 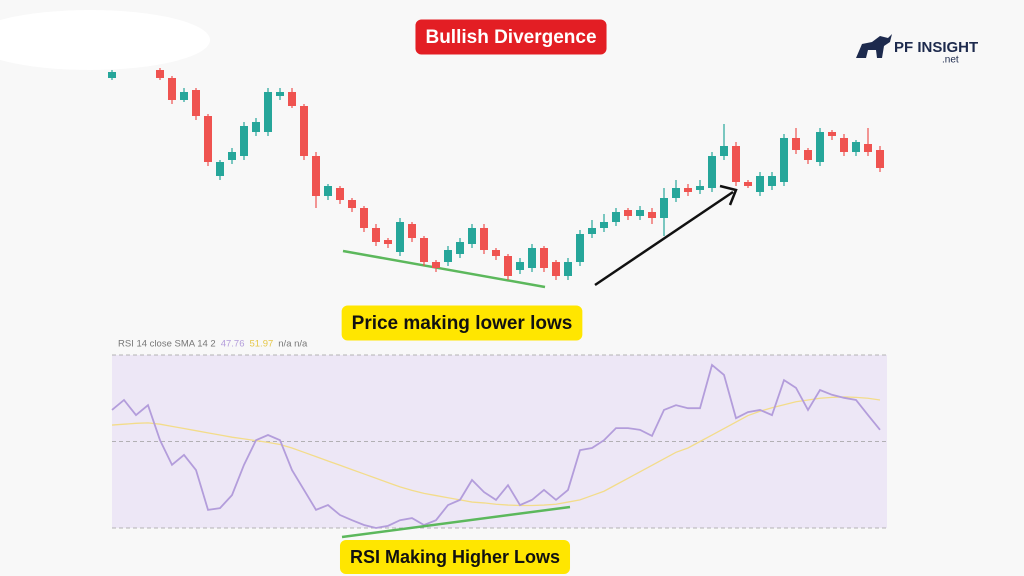 What do you see at coordinates (261, 344) in the screenshot?
I see `rsi-readout: 51.97` at bounding box center [261, 344].